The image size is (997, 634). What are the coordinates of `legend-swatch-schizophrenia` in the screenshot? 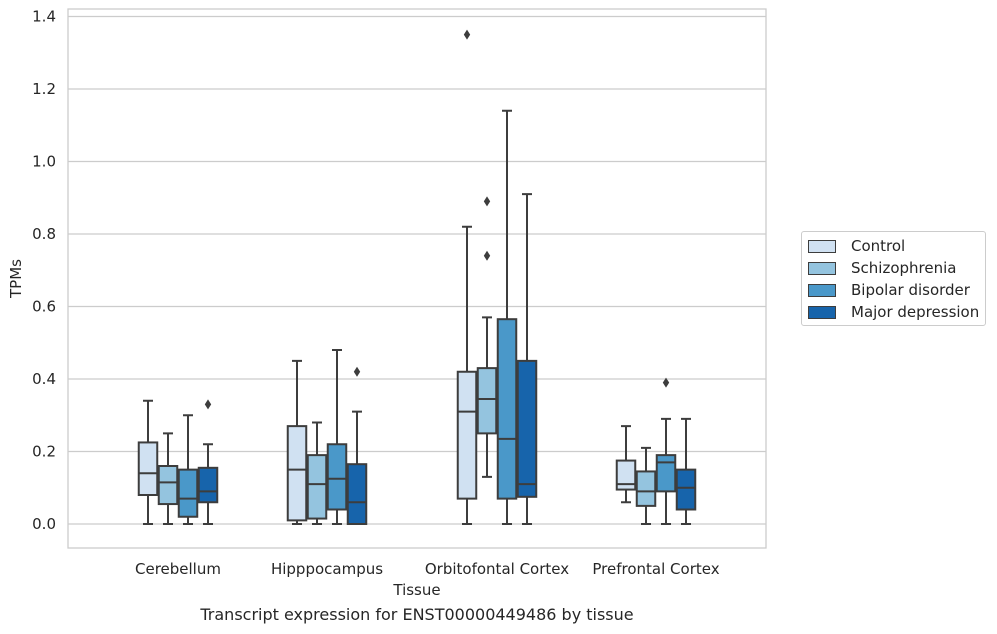 It's located at (822, 268).